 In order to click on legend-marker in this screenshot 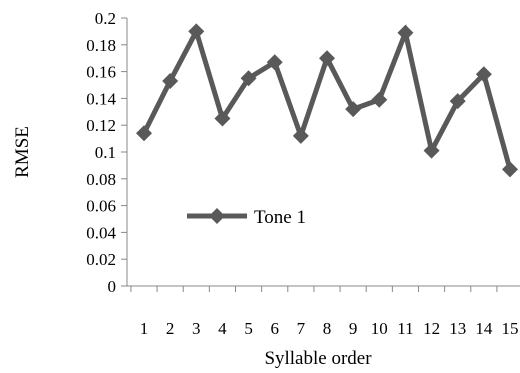, I will do `click(217, 216)`.